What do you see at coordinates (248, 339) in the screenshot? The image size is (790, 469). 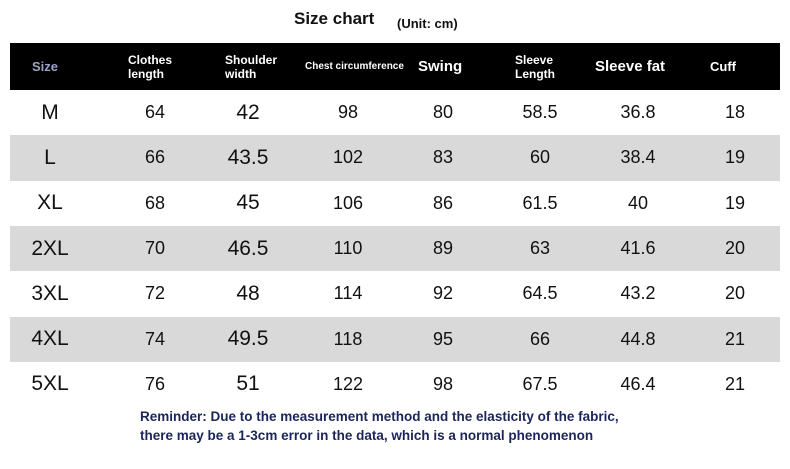 I see `table-cell: 49.5` at bounding box center [248, 339].